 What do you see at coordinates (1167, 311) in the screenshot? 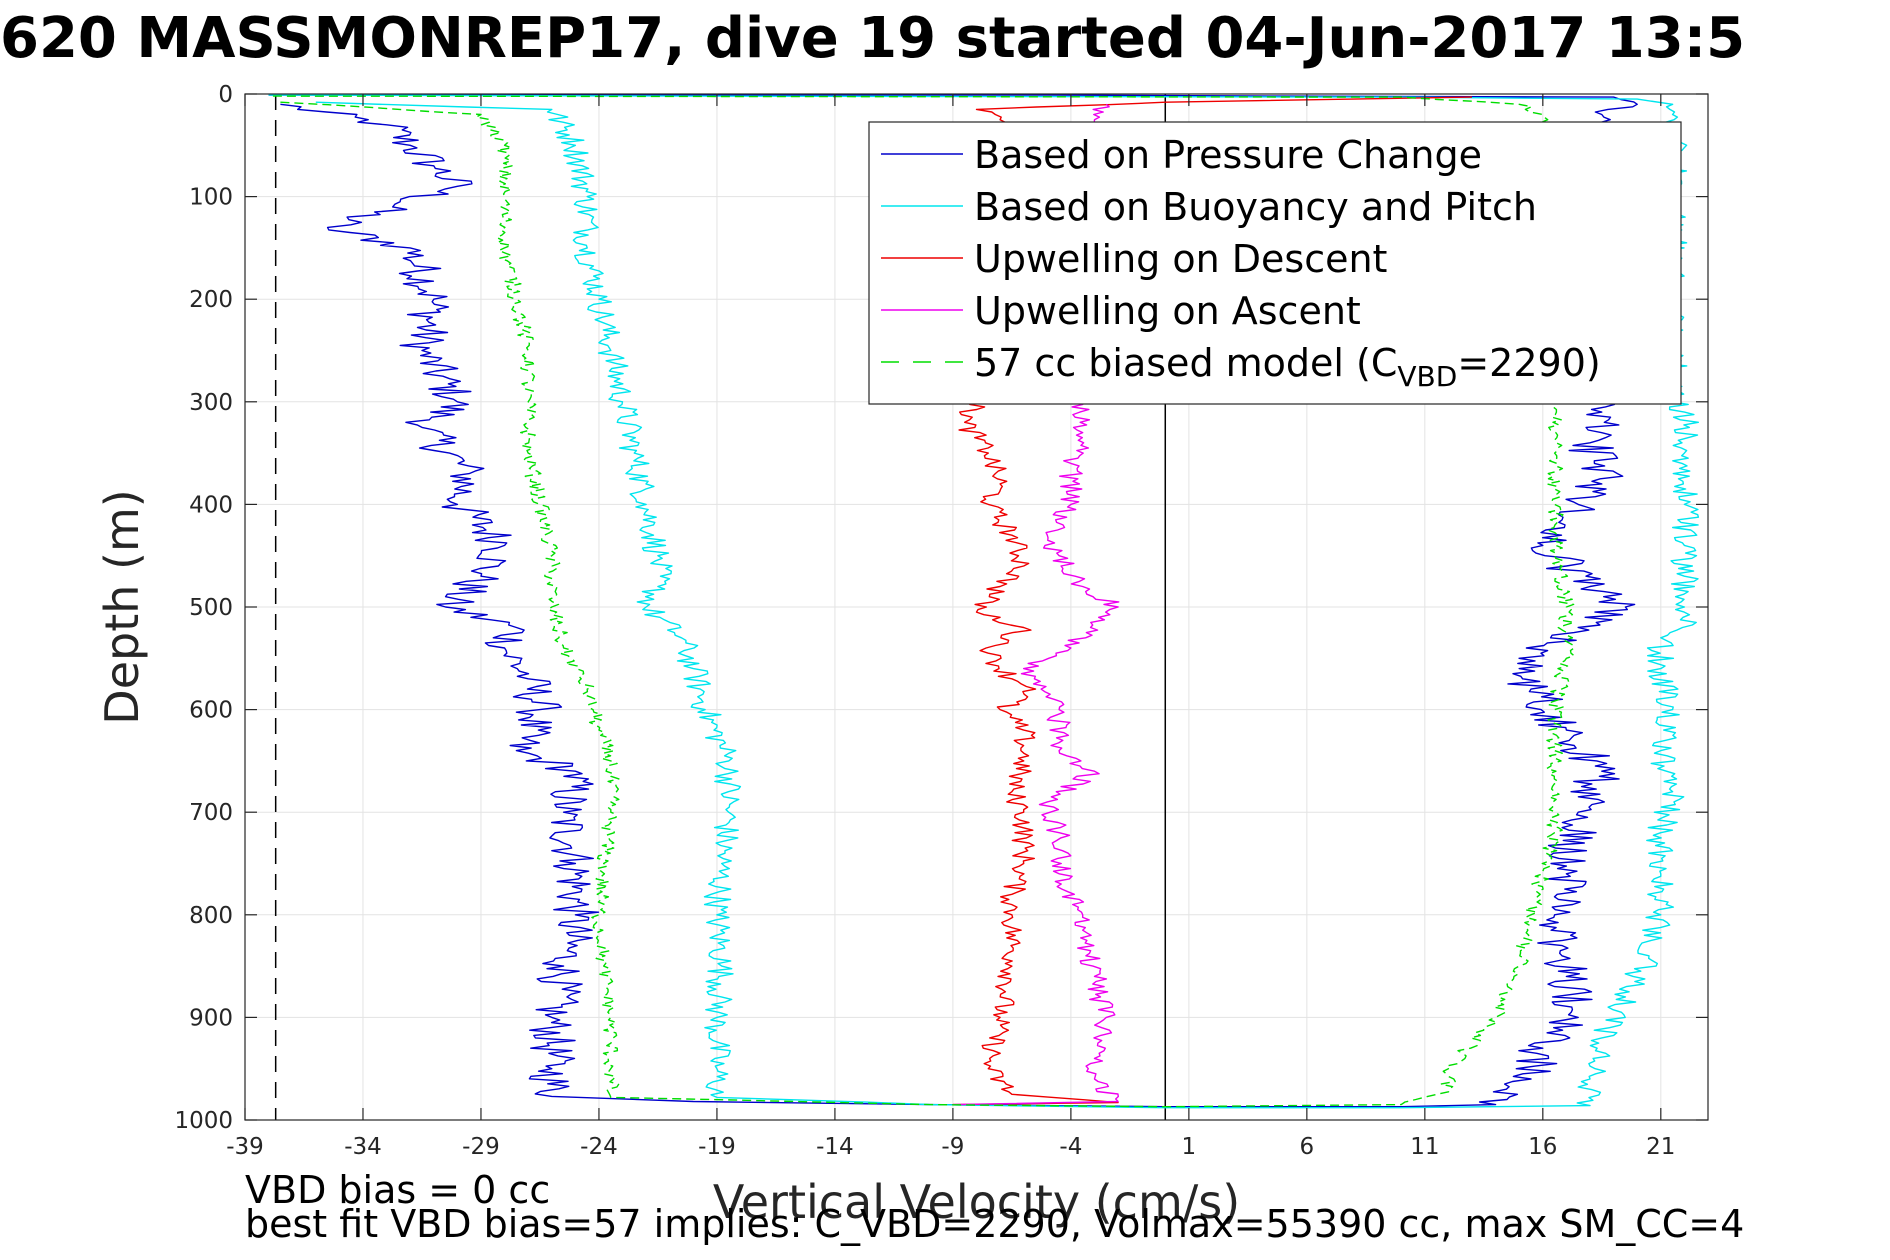
I see `legend-label-ascent: Upwelling on Ascent` at bounding box center [1167, 311].